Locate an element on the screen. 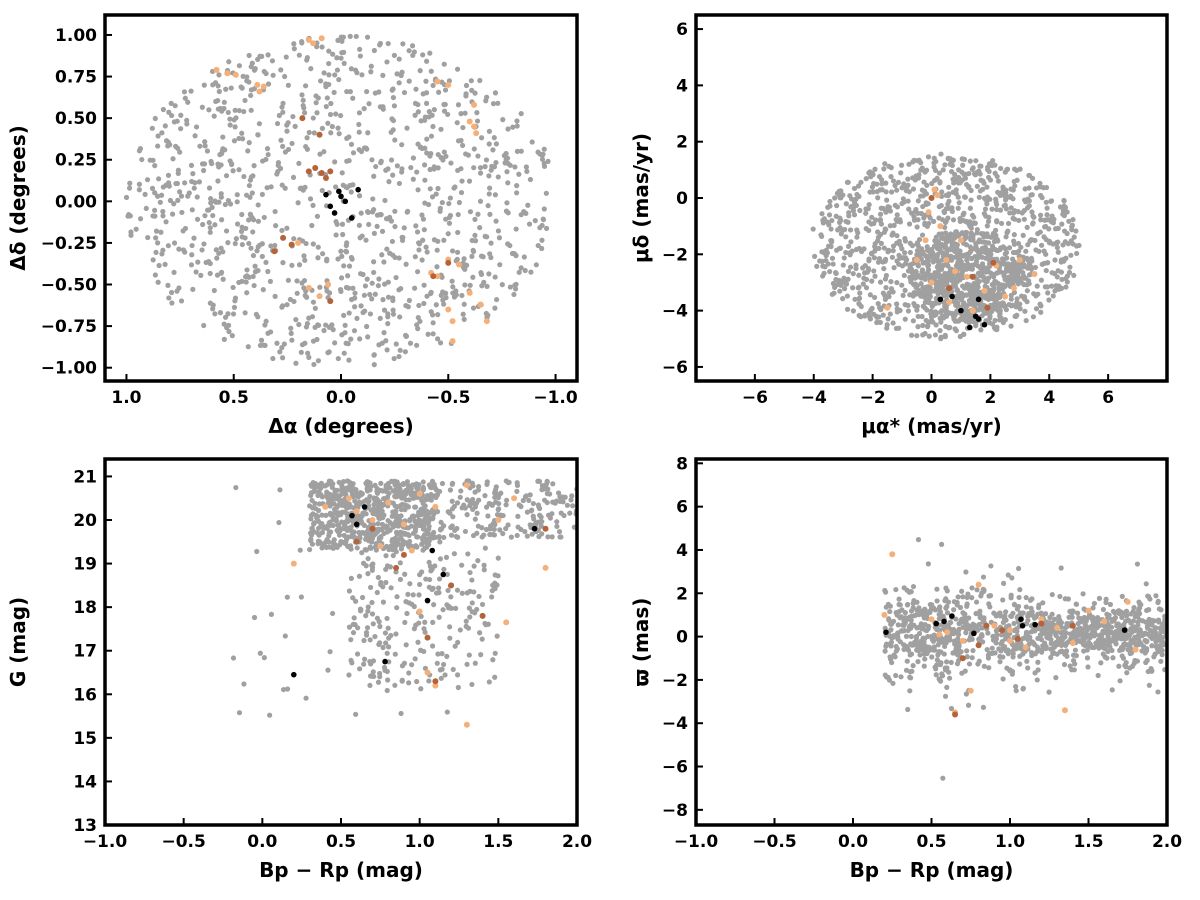 Image resolution: width=1200 pixels, height=900 pixels. x-tick-label: −1.0 is located at coordinates (555, 398).